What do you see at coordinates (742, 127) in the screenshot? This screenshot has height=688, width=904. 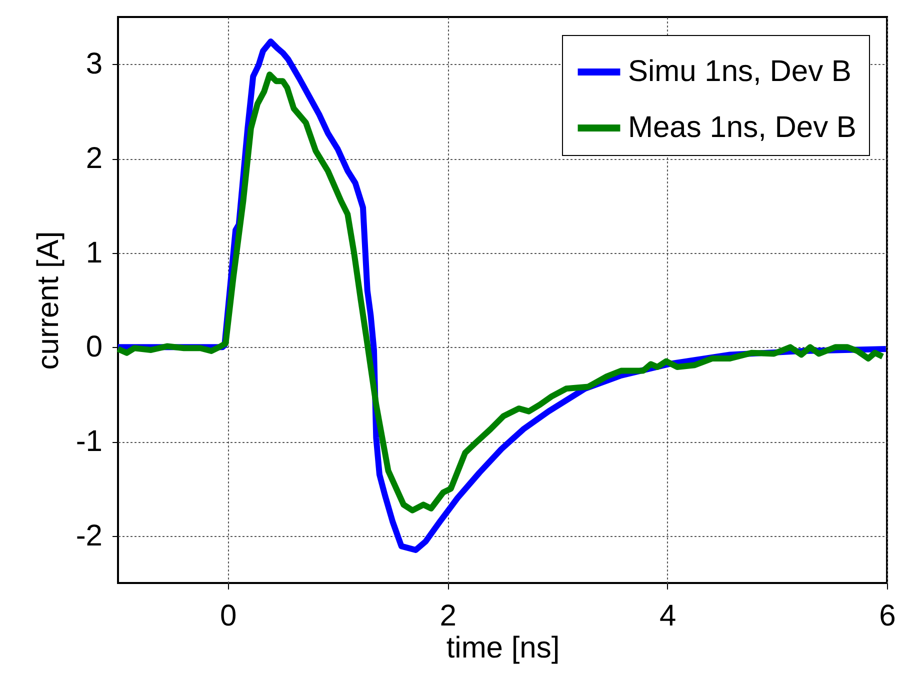 I see `legend-label: Meas 1ns, Dev B` at bounding box center [742, 127].